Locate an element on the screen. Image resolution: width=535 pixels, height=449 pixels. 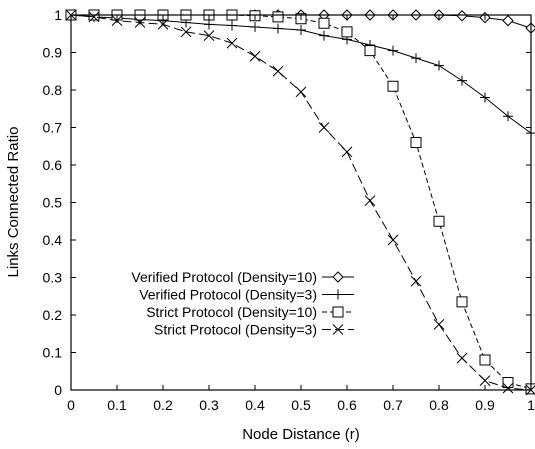
x-tick-label: 0.1 is located at coordinates (117, 405).